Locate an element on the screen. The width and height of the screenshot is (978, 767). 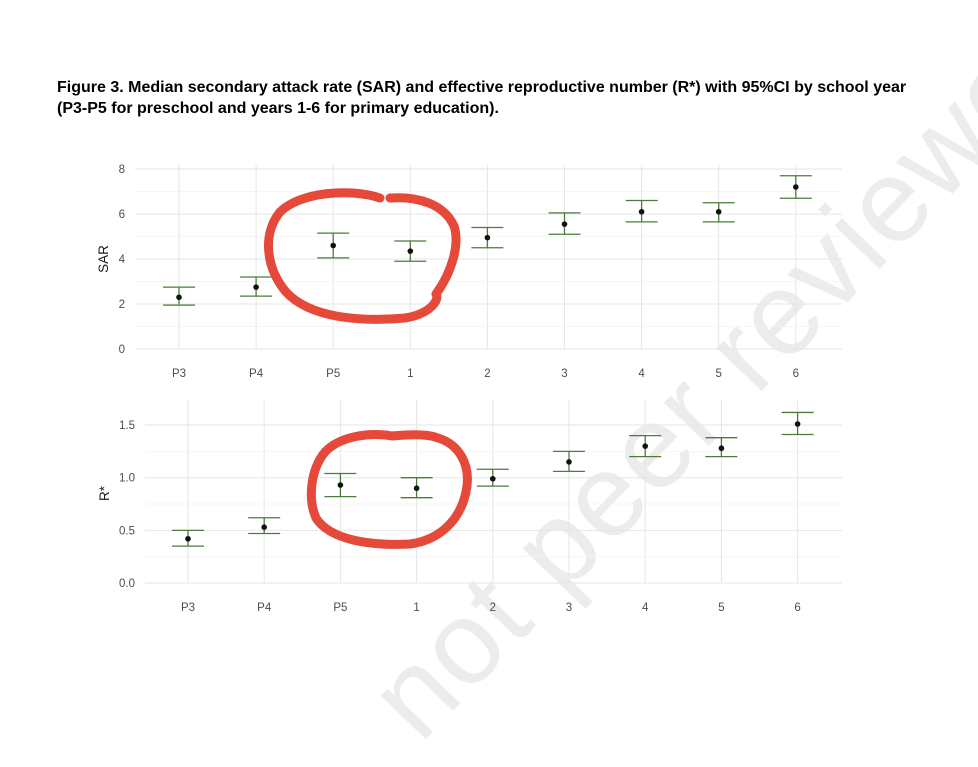
y-tick-label: 0.0 is located at coordinates (127, 584).